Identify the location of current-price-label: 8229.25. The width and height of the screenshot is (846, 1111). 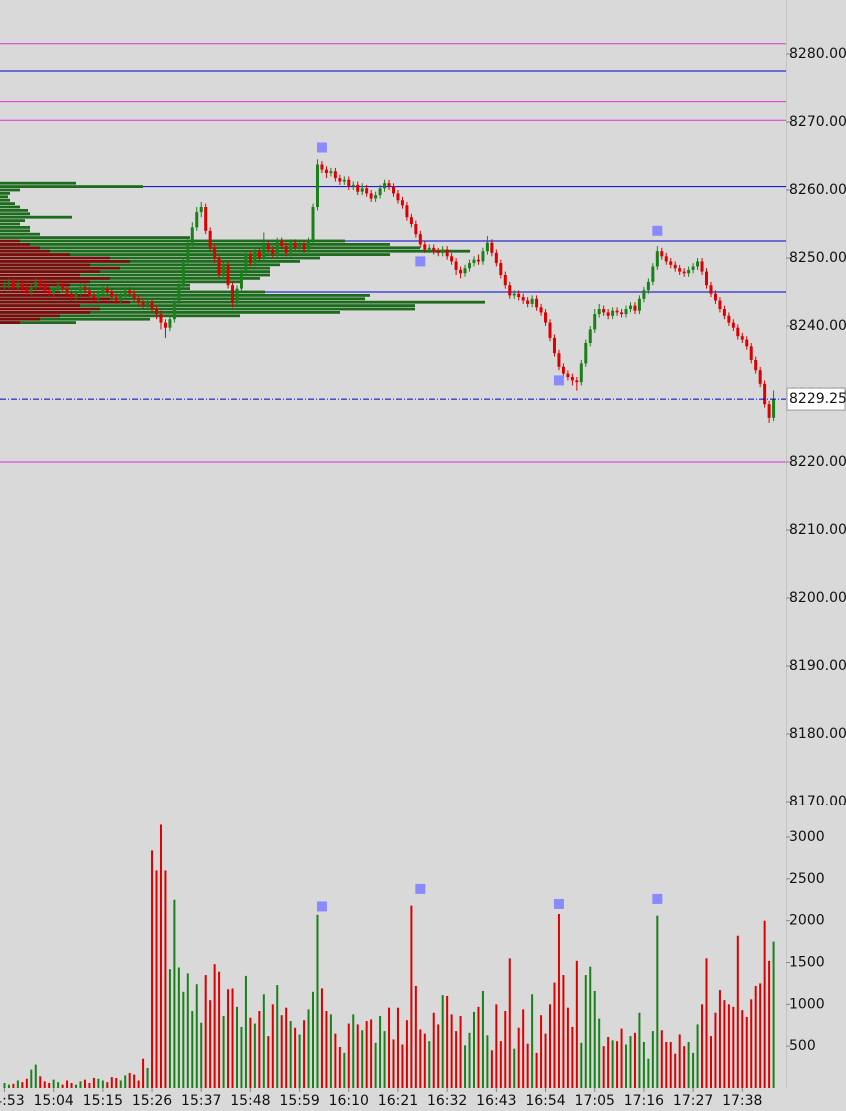
(817, 399).